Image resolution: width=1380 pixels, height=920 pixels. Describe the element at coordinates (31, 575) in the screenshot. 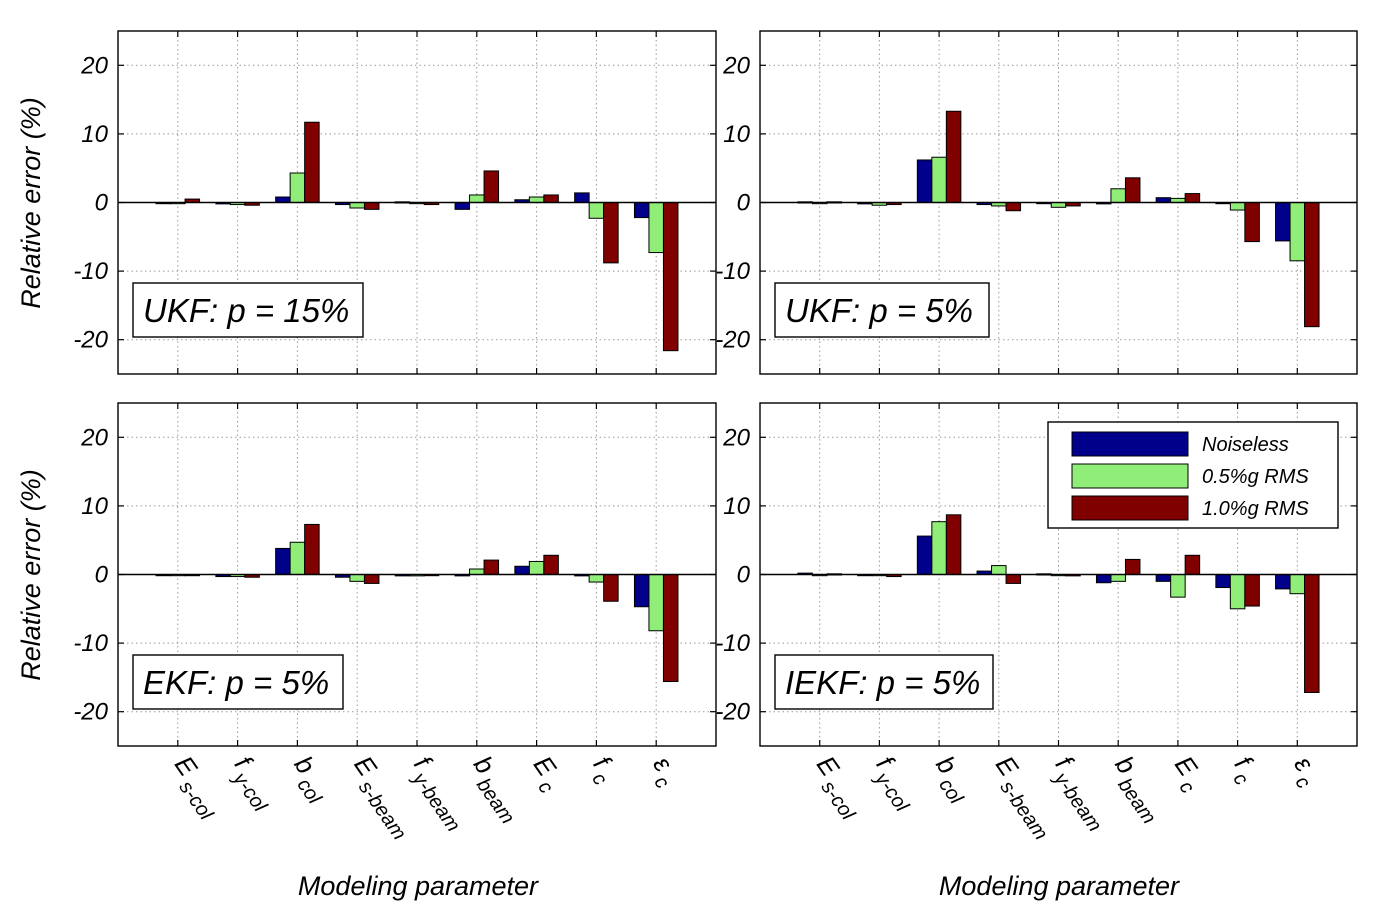

I see `y-axis-title-bottom: Relative error (%)` at that location.